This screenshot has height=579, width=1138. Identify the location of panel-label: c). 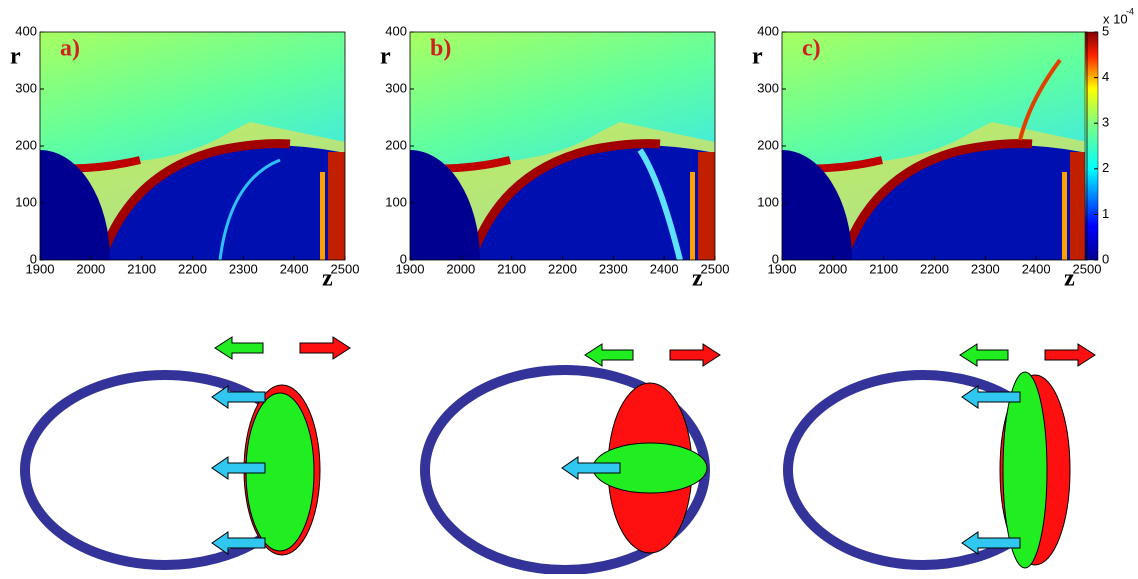
(811, 49).